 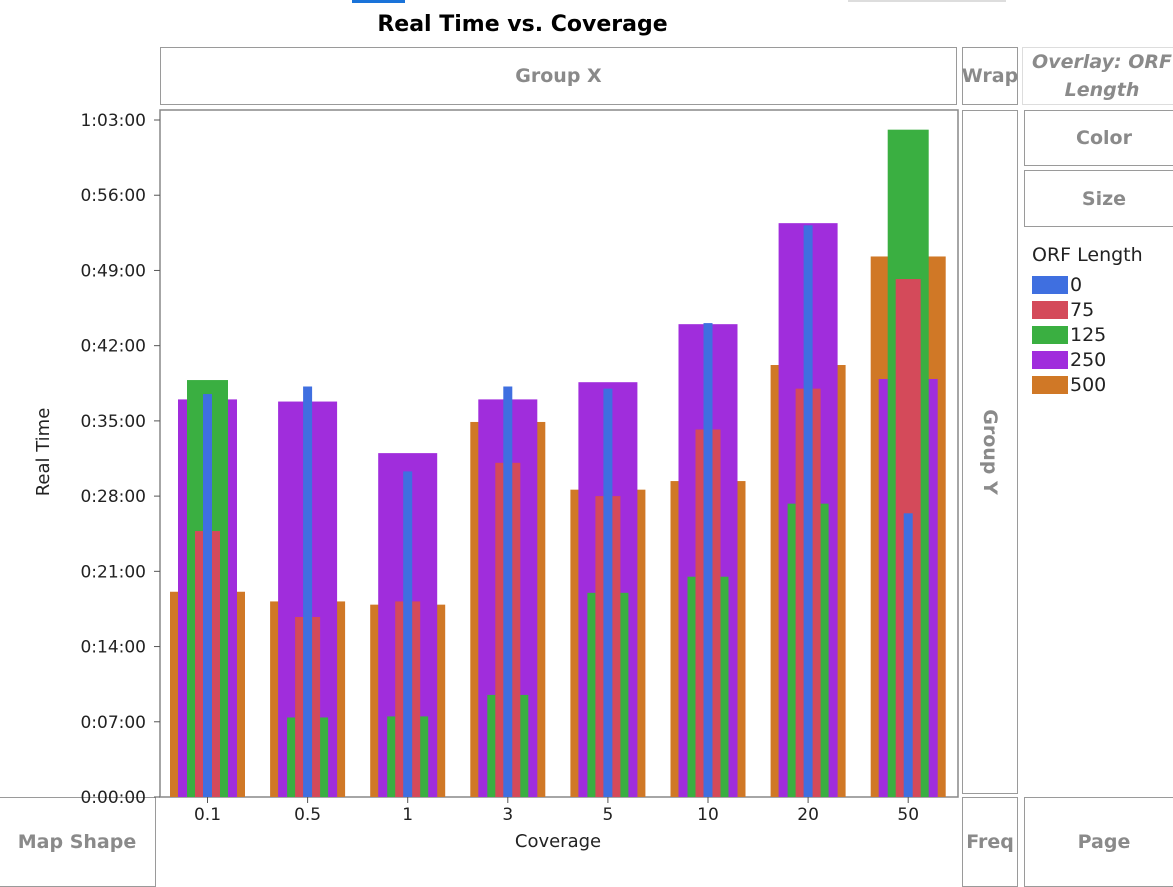 What do you see at coordinates (1097, 76) in the screenshot?
I see `overlay-zone: Overlay: ORF Length` at bounding box center [1097, 76].